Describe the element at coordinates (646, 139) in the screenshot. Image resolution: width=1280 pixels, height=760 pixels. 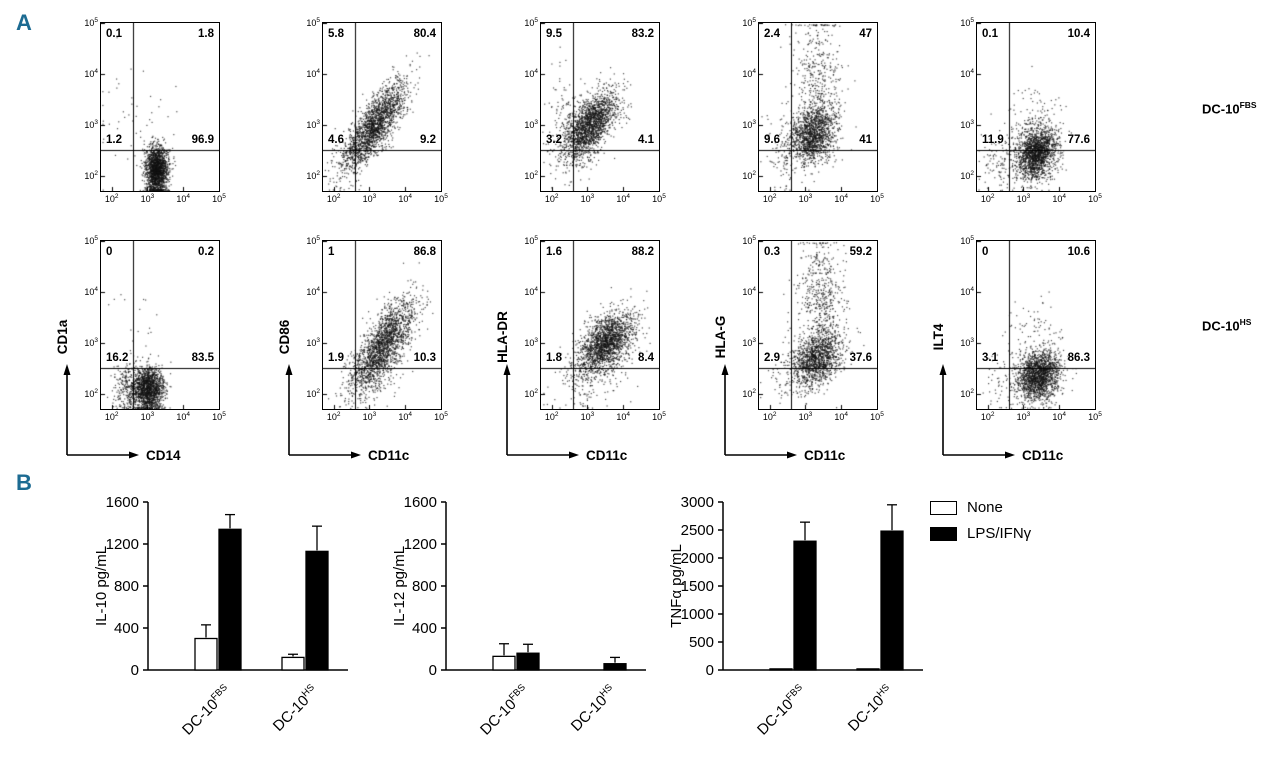
I see `quadrant-value-br: 4.1` at that location.